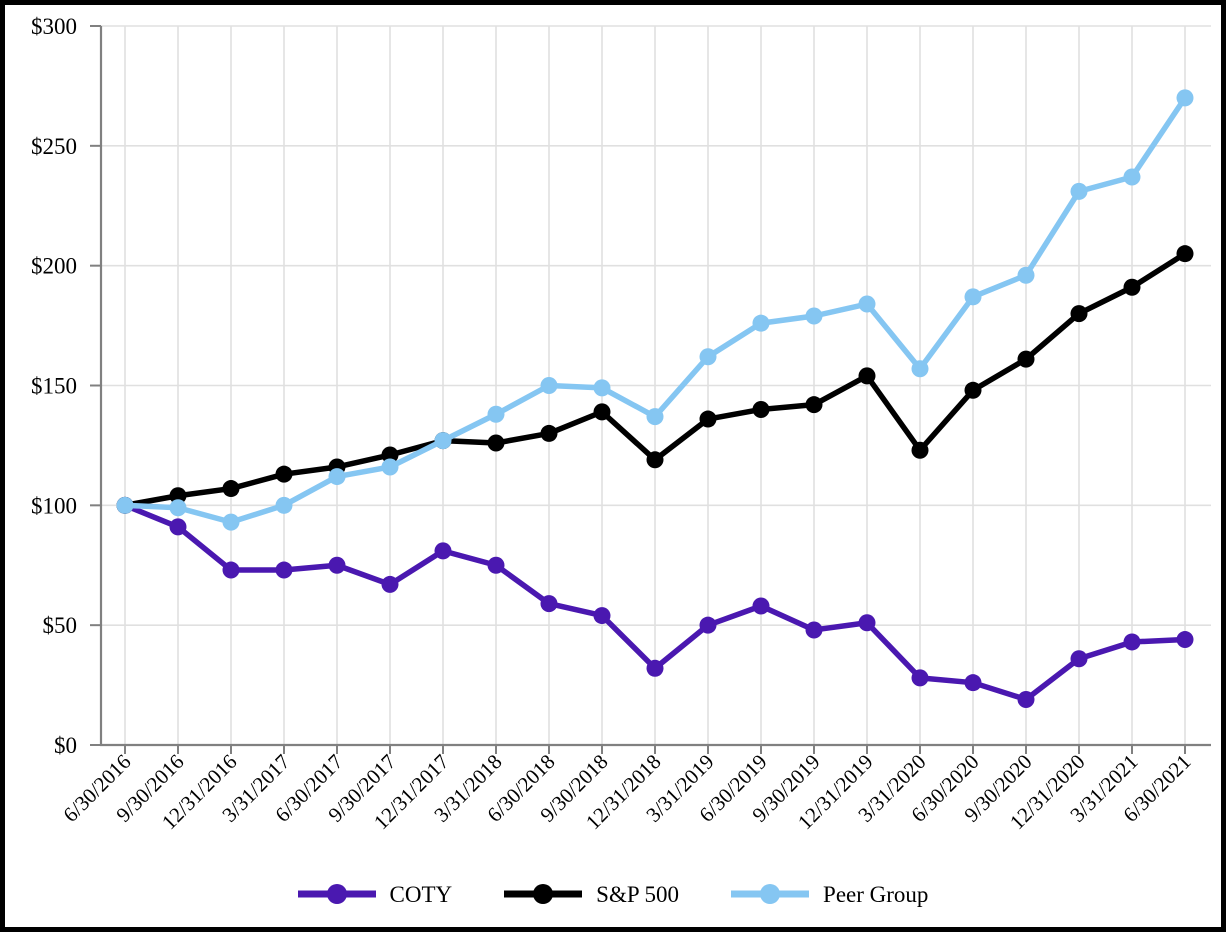  What do you see at coordinates (421, 894) in the screenshot?
I see `legend-label-coty: COTY` at bounding box center [421, 894].